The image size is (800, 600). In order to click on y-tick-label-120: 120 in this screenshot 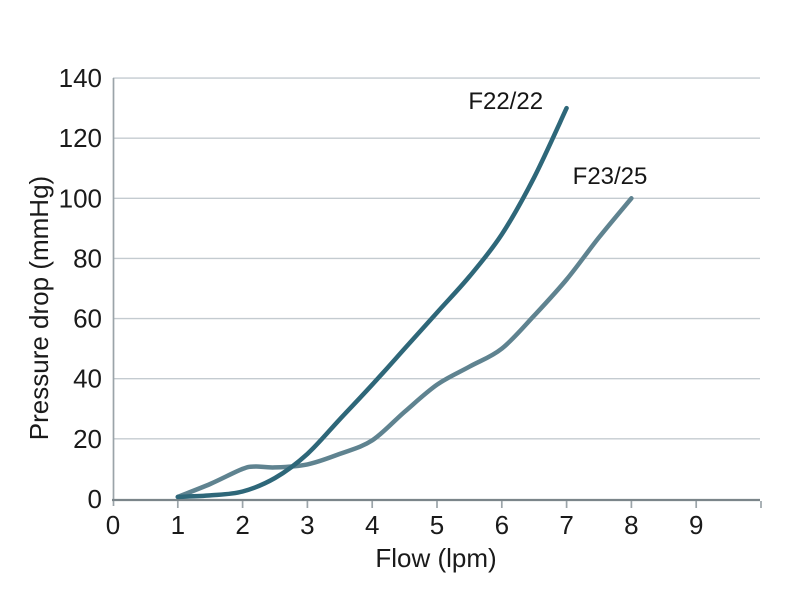, I will do `click(80, 138)`.